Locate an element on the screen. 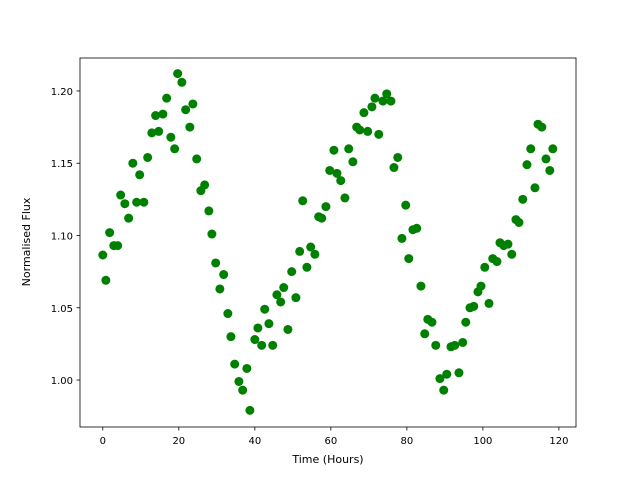 This screenshot has width=640, height=480. x-axis-label: Time (Hours) is located at coordinates (327, 459).